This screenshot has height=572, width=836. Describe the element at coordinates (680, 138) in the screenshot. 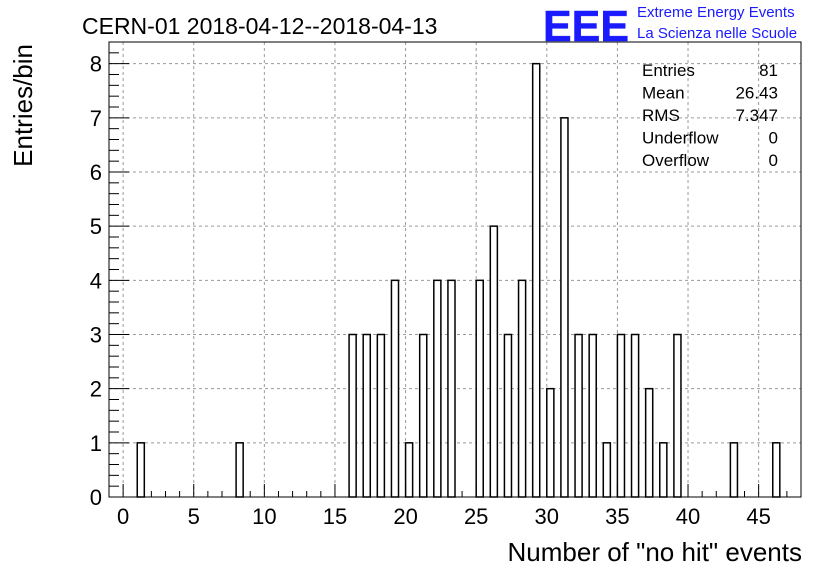

I see `stats-label: Underflow` at that location.